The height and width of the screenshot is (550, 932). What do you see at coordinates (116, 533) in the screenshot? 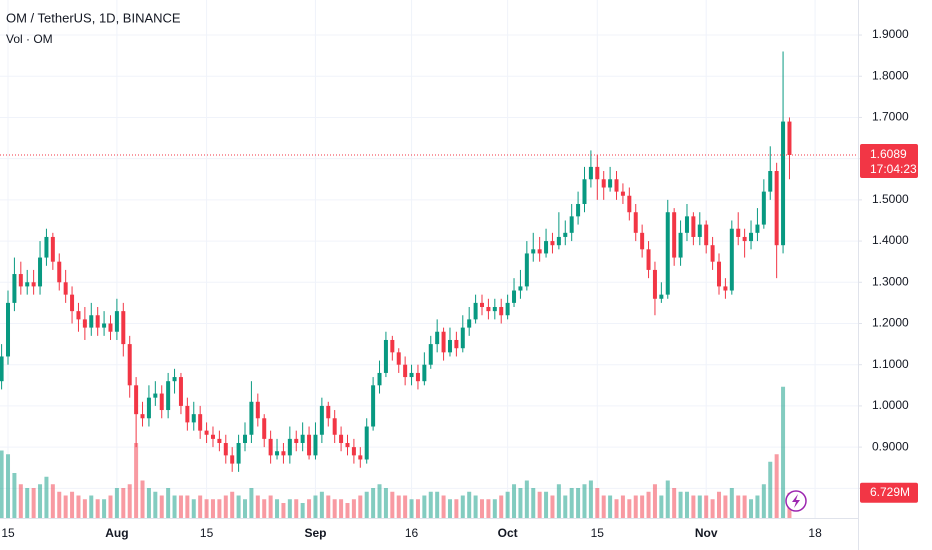
I see `x-tick-label: Aug` at bounding box center [116, 533].